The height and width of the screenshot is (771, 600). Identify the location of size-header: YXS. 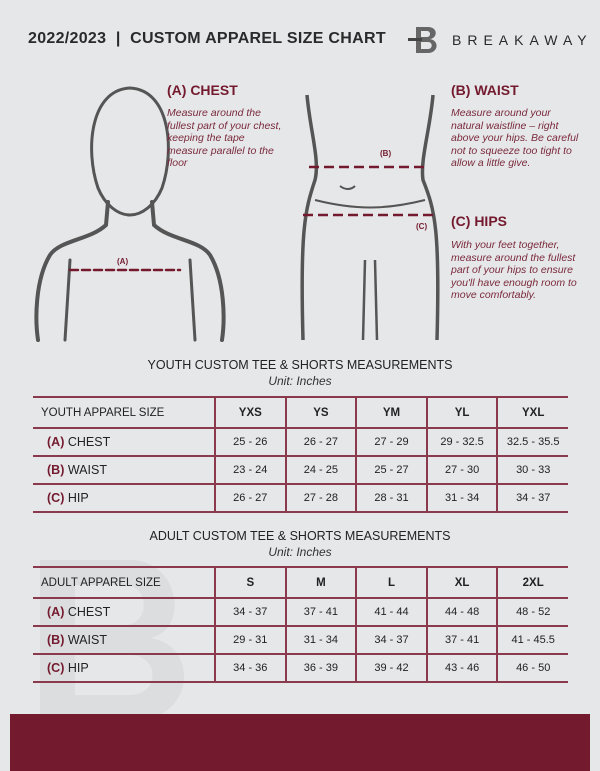
(250, 412).